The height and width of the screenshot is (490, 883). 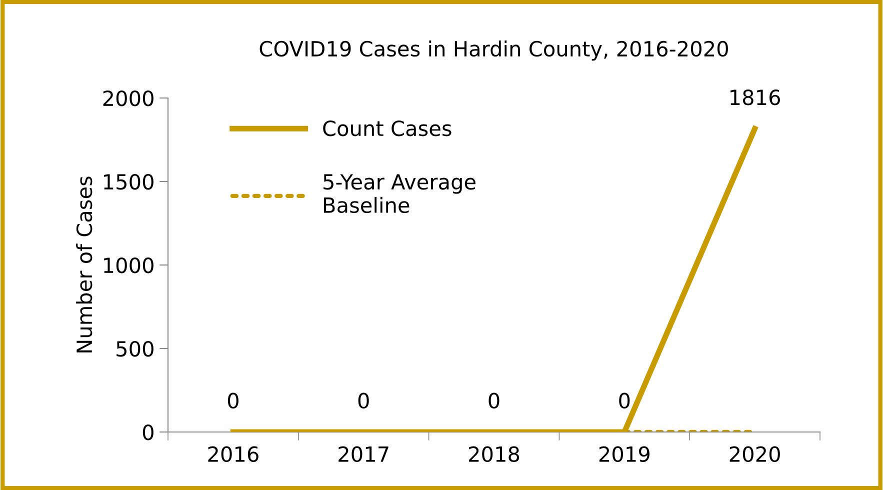 What do you see at coordinates (148, 432) in the screenshot?
I see `y-tick-label: 0` at bounding box center [148, 432].